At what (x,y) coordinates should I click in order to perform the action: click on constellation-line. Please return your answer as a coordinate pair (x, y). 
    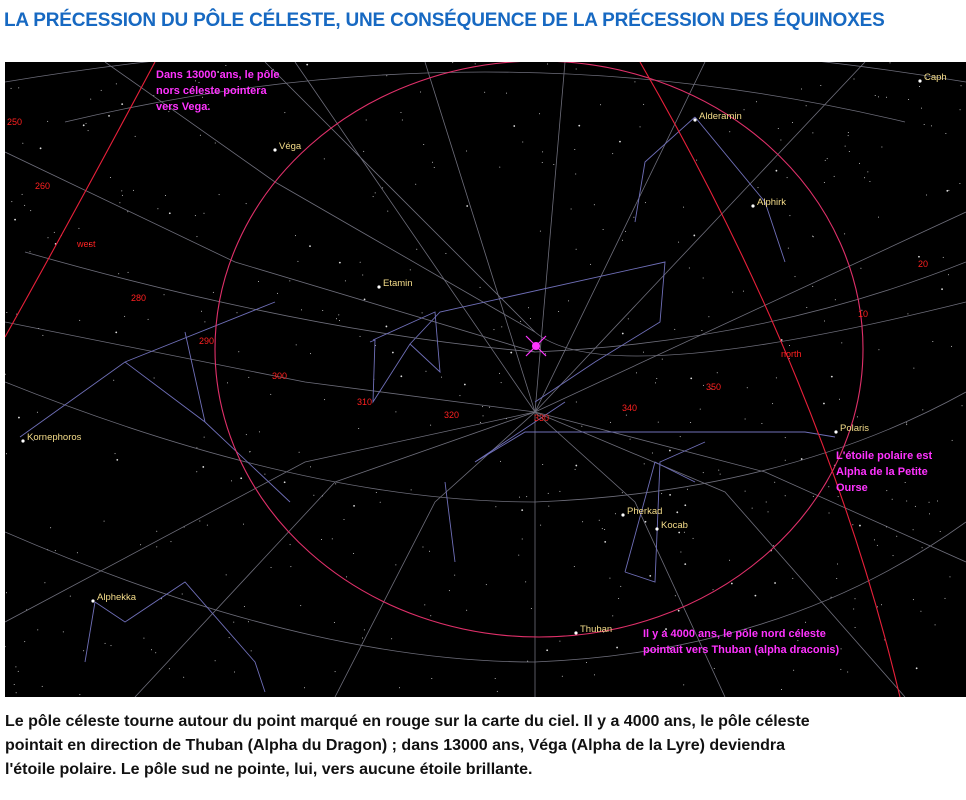
    Looking at the image, I should click on (406, 342).